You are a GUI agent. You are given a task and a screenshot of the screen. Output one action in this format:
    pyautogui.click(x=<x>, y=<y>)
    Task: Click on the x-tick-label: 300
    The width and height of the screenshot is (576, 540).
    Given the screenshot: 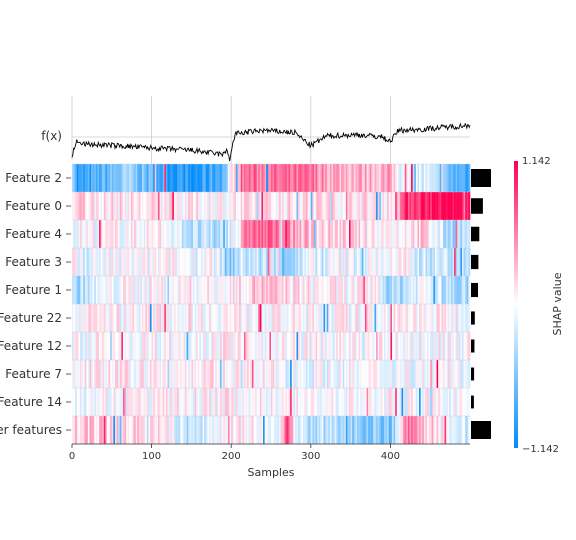 What is the action you would take?
    pyautogui.click(x=310, y=456)
    